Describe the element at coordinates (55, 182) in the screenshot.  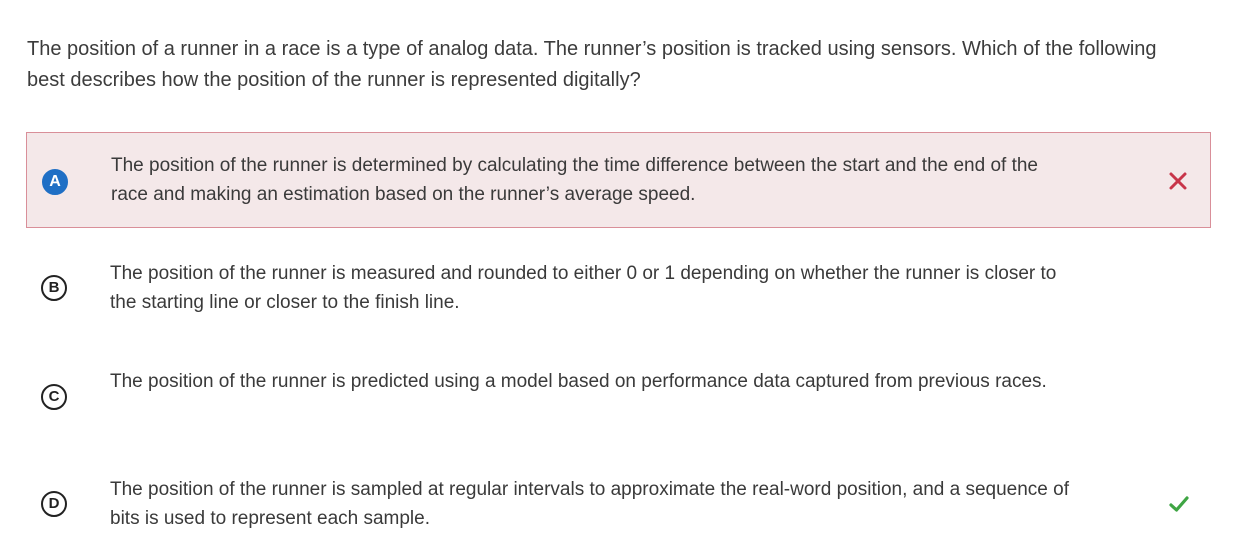
I see `option-letter-badge-a: A` at that location.